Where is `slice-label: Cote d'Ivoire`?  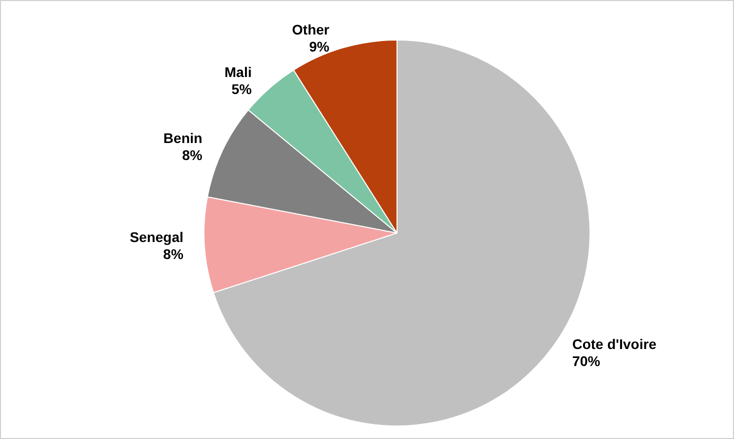
slice-label: Cote d'Ivoire is located at coordinates (614, 344).